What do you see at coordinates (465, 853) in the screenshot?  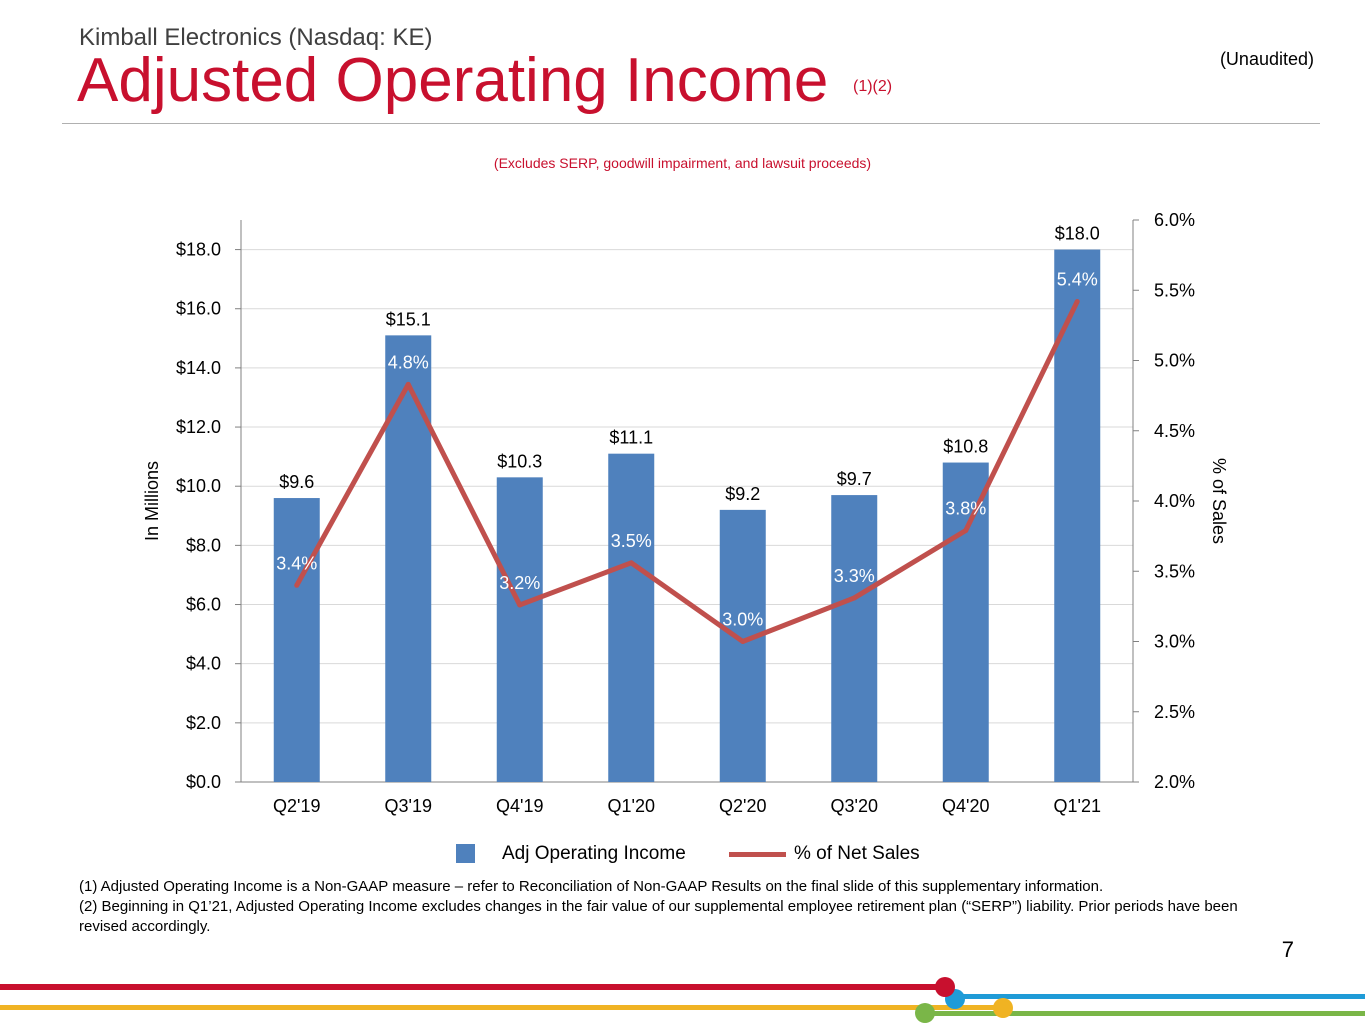 I see `legend-bar-swatch` at bounding box center [465, 853].